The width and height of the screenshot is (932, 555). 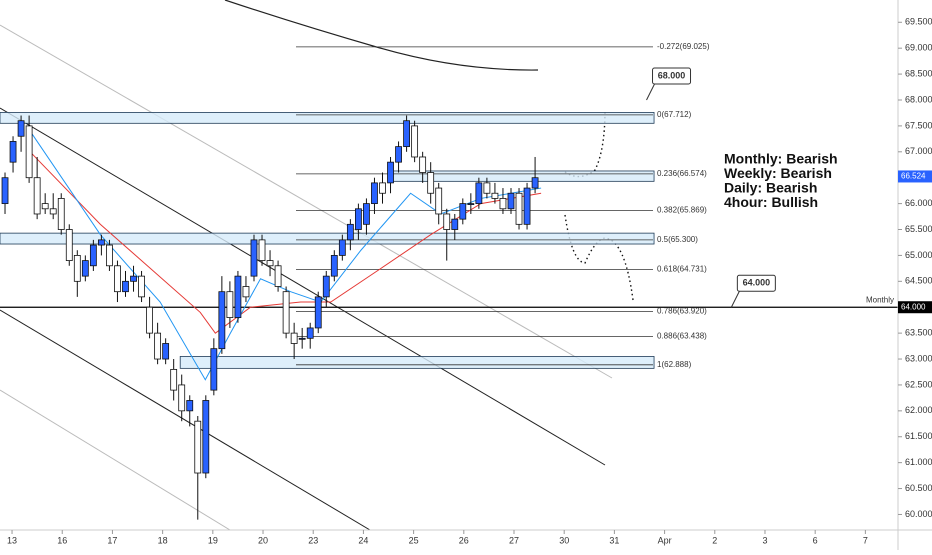 What do you see at coordinates (514, 540) in the screenshot?
I see `x-tick-label: 27` at bounding box center [514, 540].